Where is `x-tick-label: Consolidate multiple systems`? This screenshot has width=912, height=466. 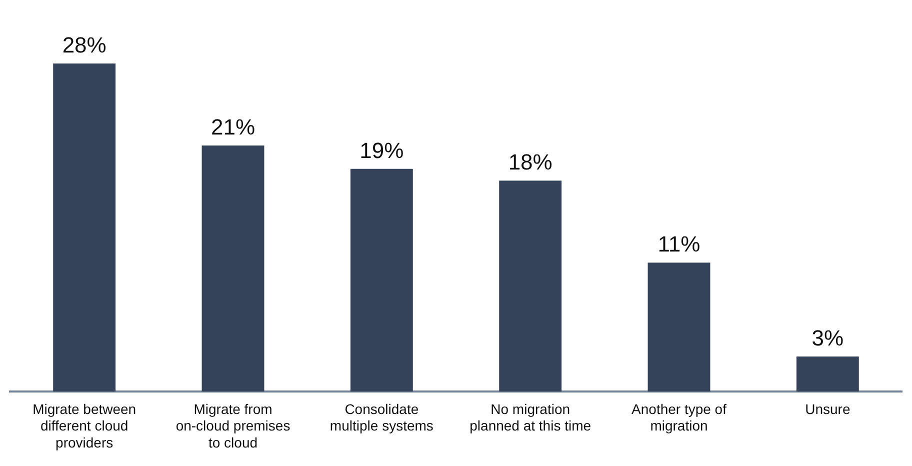 x-tick-label: Consolidate multiple systems is located at coordinates (382, 417).